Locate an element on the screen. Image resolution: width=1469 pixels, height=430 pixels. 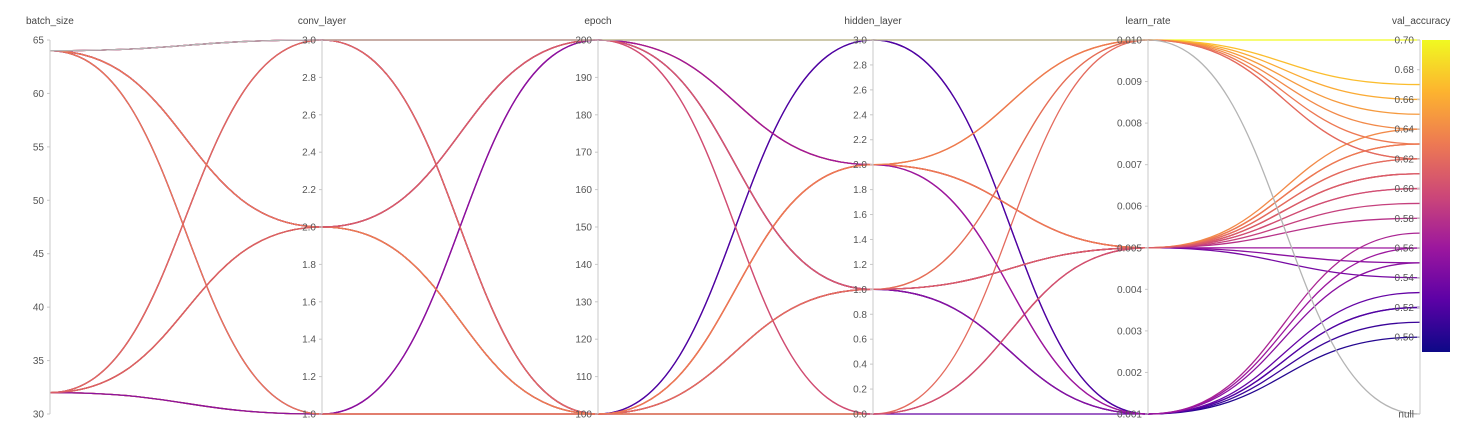
tick-label: 0.68 is located at coordinates (1405, 70).